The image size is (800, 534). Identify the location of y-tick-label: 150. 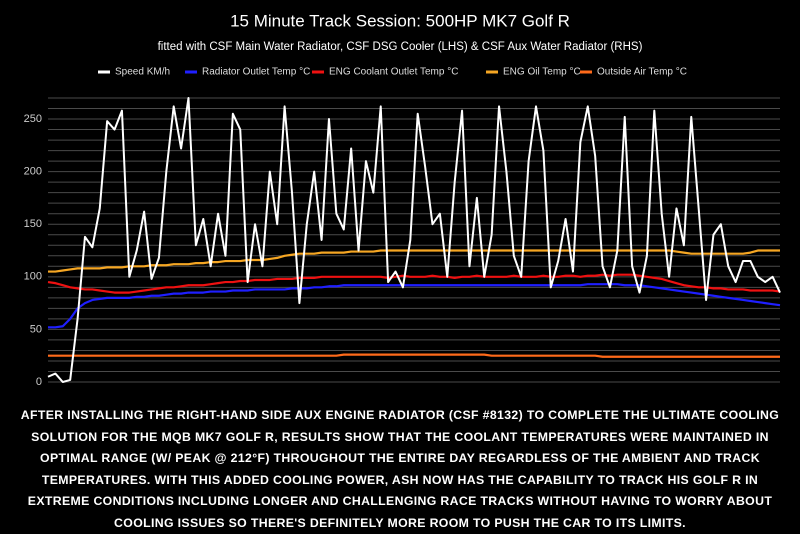
(33, 224).